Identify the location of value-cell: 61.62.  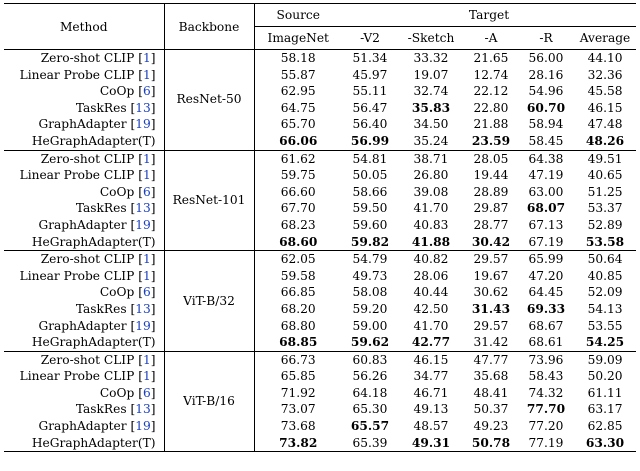
(297, 159).